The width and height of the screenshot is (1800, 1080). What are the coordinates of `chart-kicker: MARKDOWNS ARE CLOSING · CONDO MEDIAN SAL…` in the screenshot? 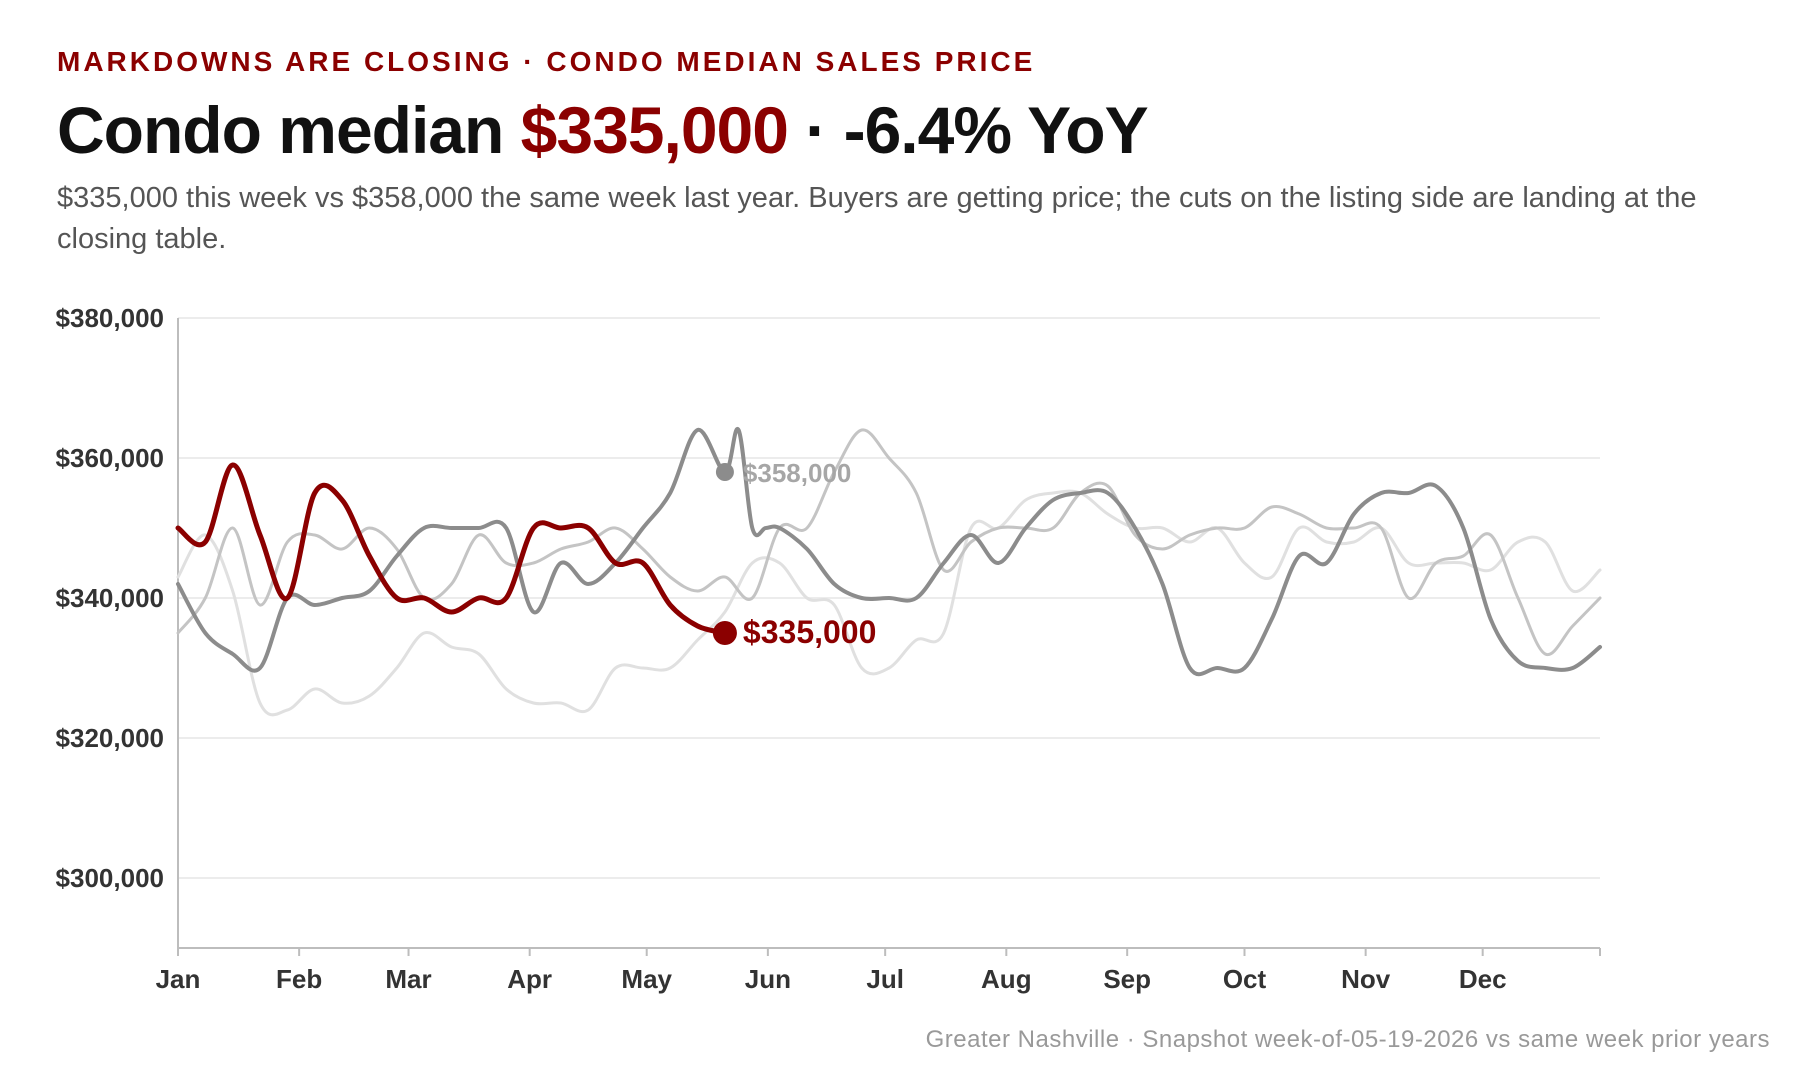 It's located at (546, 61).